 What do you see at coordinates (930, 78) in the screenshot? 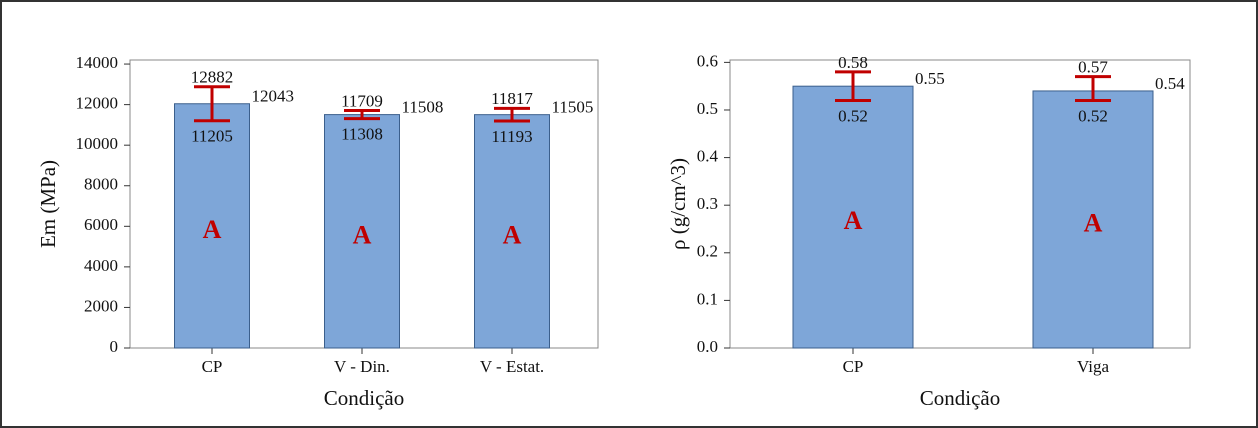
I see `value-label: 0.55` at bounding box center [930, 78].